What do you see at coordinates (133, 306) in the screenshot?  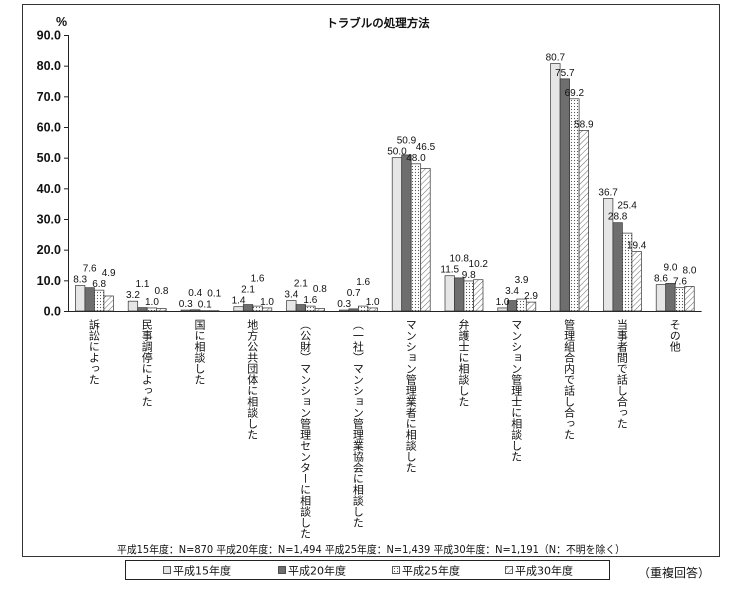 I see `bar-series1-cat2` at bounding box center [133, 306].